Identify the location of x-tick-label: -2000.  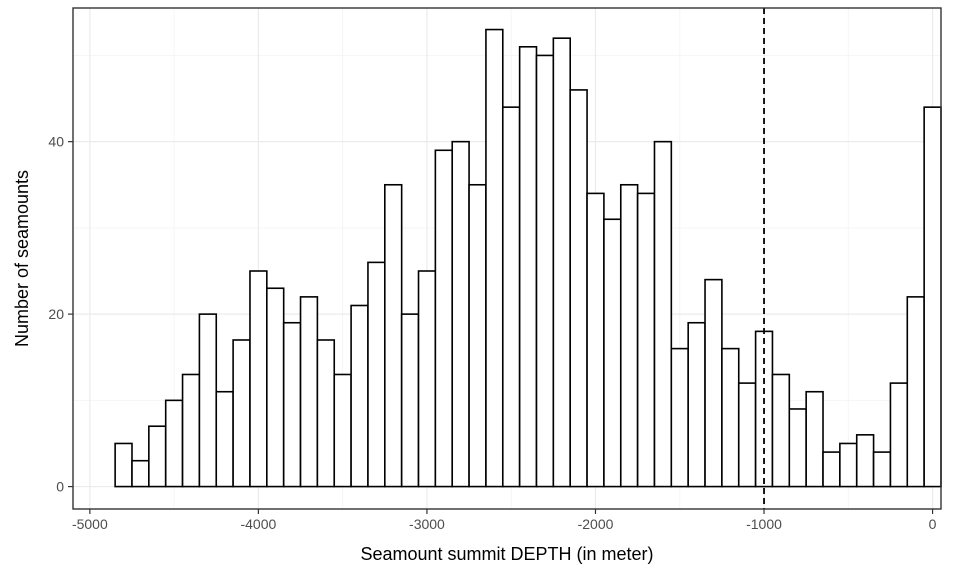
(596, 524).